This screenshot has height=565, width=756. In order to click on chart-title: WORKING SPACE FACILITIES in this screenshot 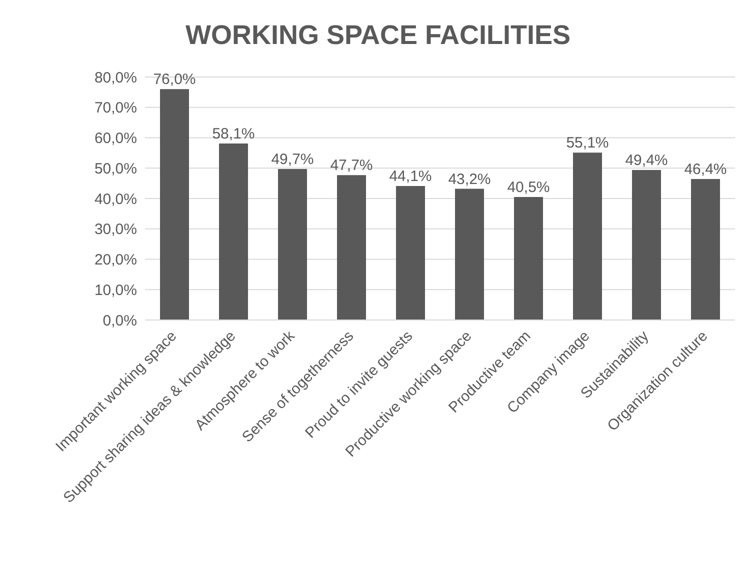, I will do `click(378, 35)`.